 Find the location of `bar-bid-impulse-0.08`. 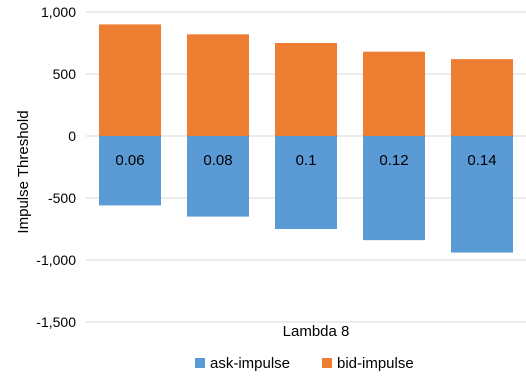

bar-bid-impulse-0.08 is located at coordinates (218, 85).